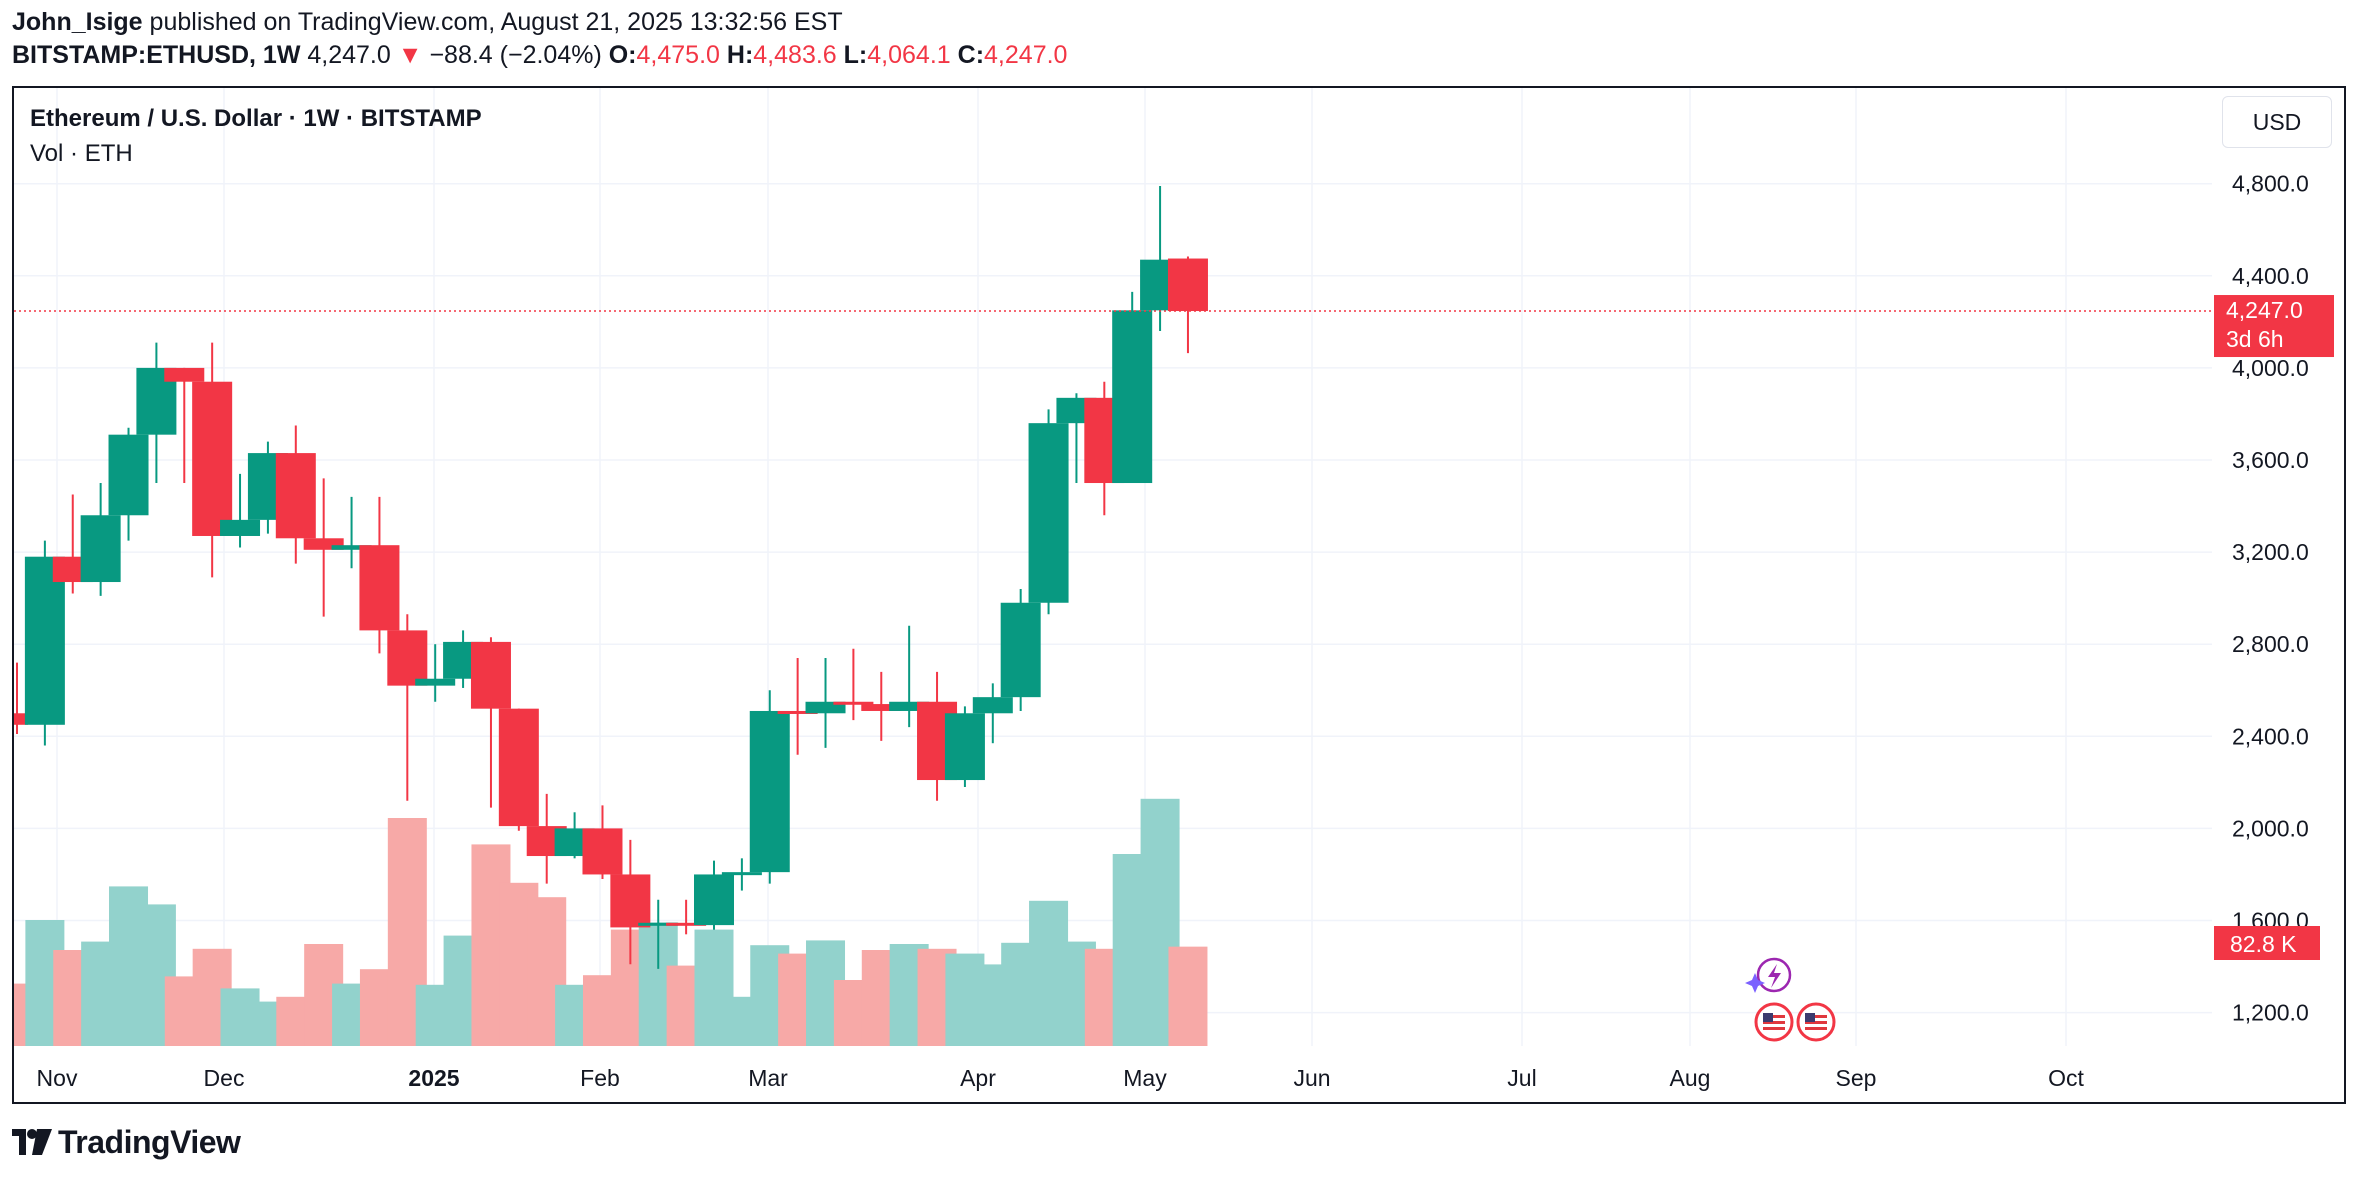 The height and width of the screenshot is (1178, 2360). Describe the element at coordinates (1856, 1078) in the screenshot. I see `x-tick-label: Sep` at that location.